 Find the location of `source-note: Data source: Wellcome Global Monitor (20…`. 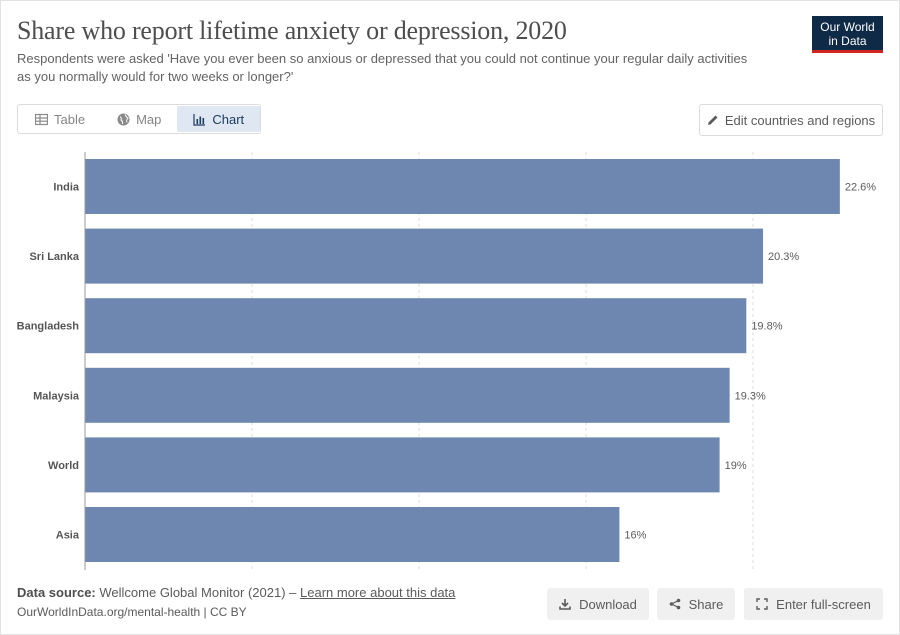

source-note: Data source: Wellcome Global Monitor (20… is located at coordinates (236, 592).